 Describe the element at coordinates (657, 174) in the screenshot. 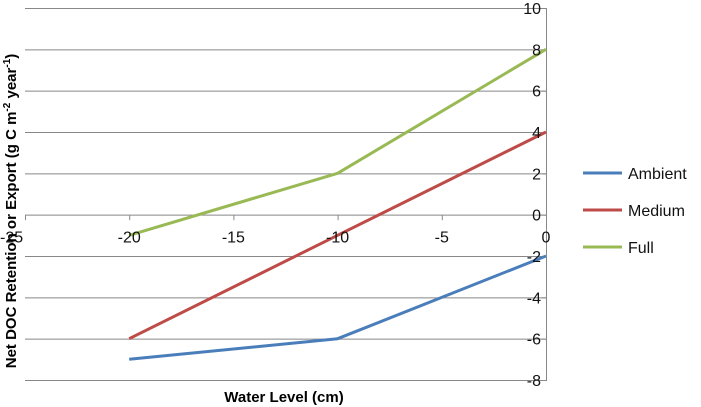

I see `legend-label-ambient: Ambient` at that location.